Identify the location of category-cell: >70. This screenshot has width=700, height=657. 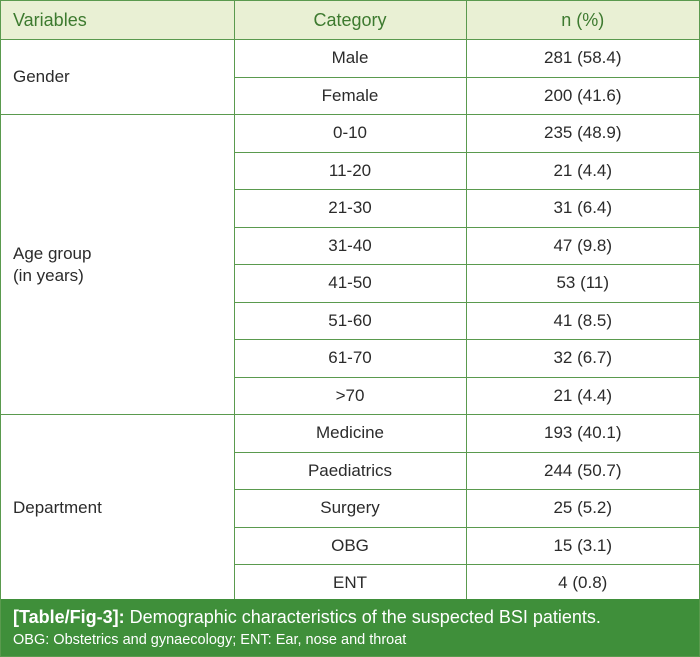
(350, 396).